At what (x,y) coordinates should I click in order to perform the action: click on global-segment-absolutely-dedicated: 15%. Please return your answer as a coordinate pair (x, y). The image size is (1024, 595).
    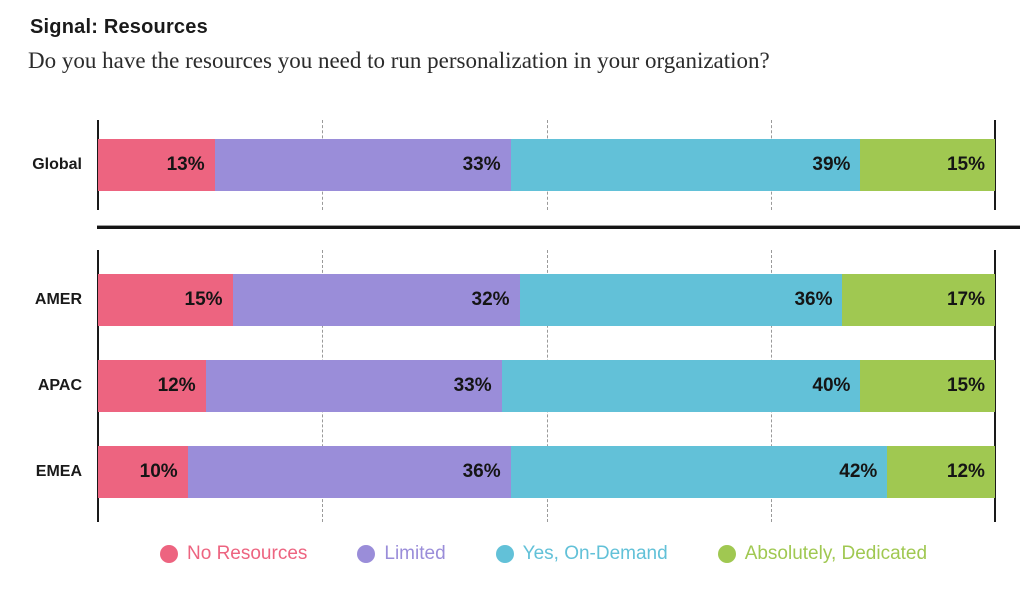
    Looking at the image, I should click on (927, 165).